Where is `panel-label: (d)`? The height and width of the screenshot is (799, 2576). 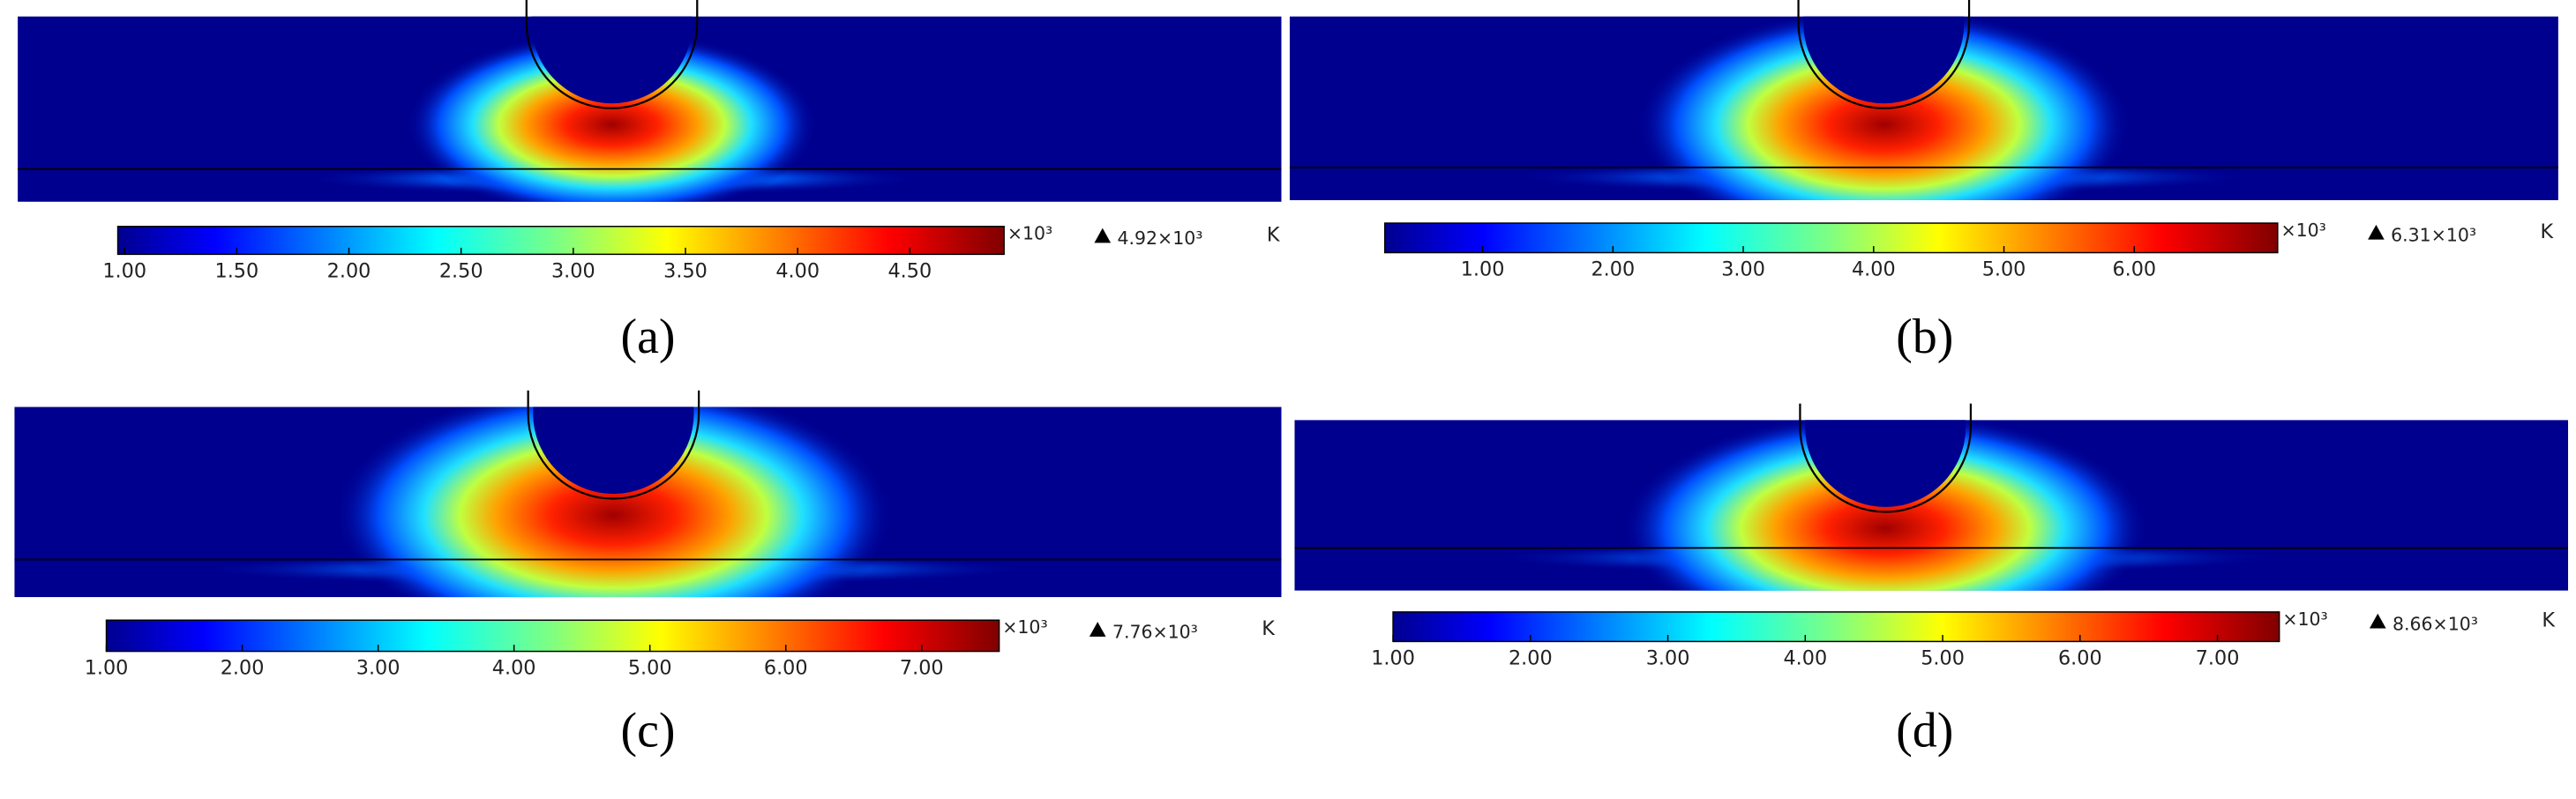
panel-label: (d) is located at coordinates (1925, 730).